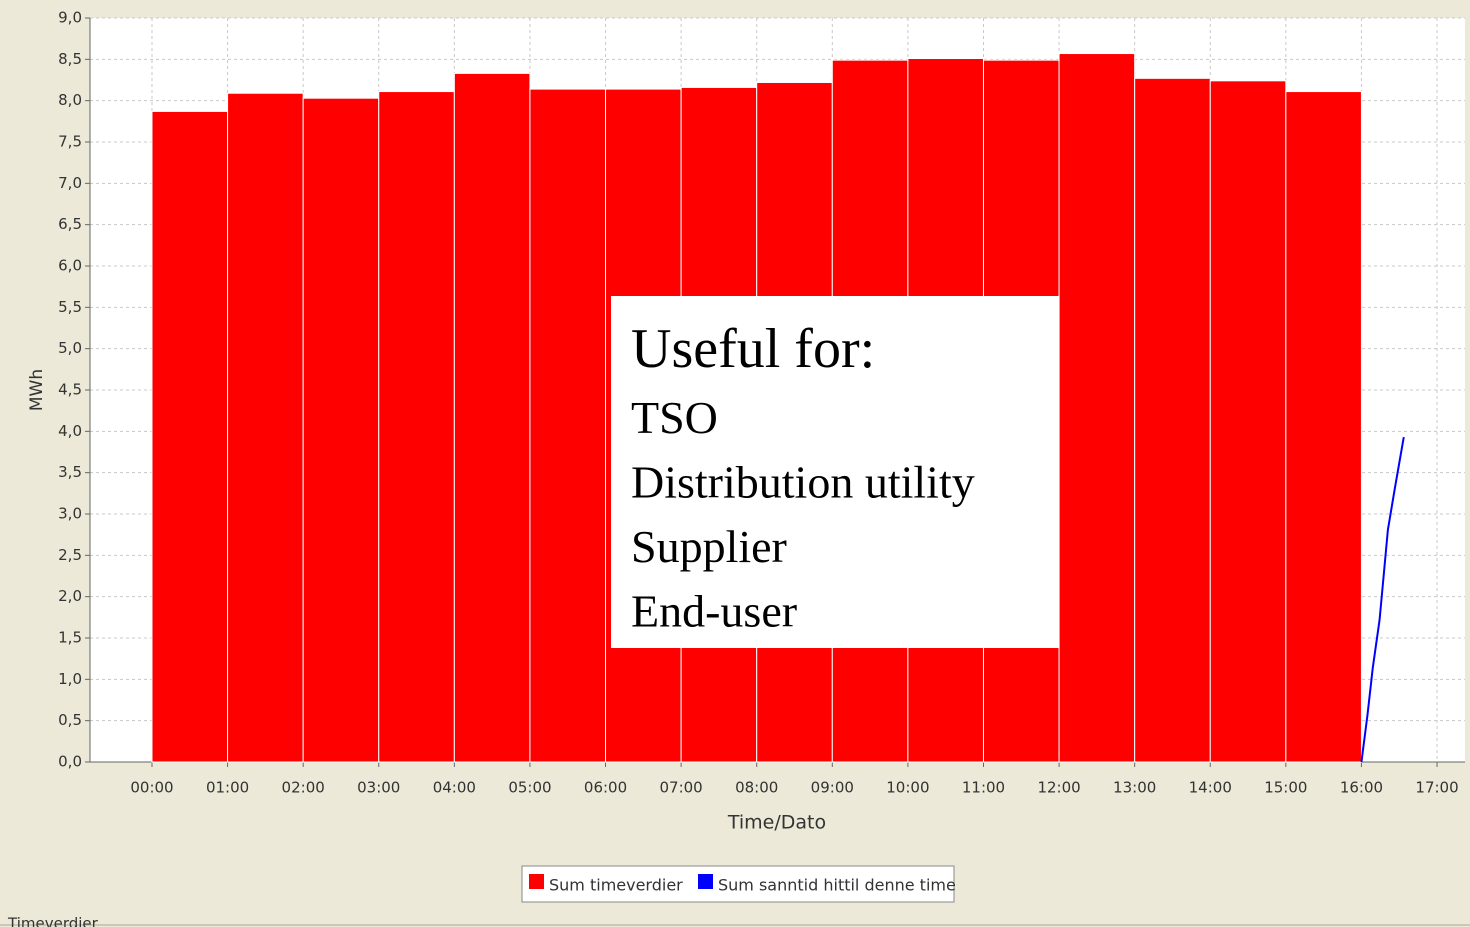 This screenshot has width=1470, height=927. Describe the element at coordinates (803, 482) in the screenshot. I see `annotation-line: Distribution utility` at that location.